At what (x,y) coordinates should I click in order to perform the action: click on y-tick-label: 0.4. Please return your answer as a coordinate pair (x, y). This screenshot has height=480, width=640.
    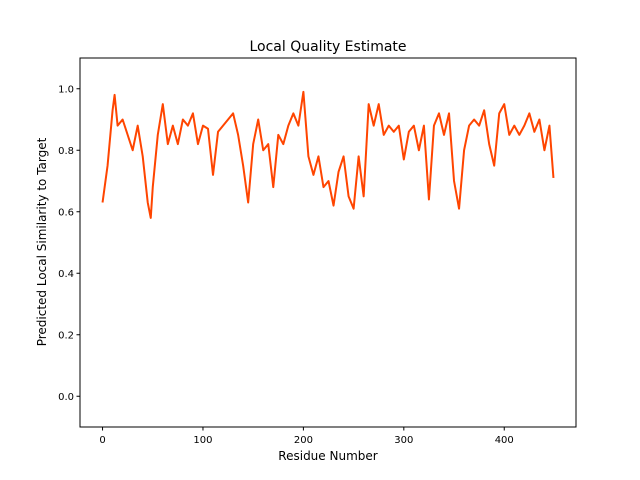
    Looking at the image, I should click on (66, 274).